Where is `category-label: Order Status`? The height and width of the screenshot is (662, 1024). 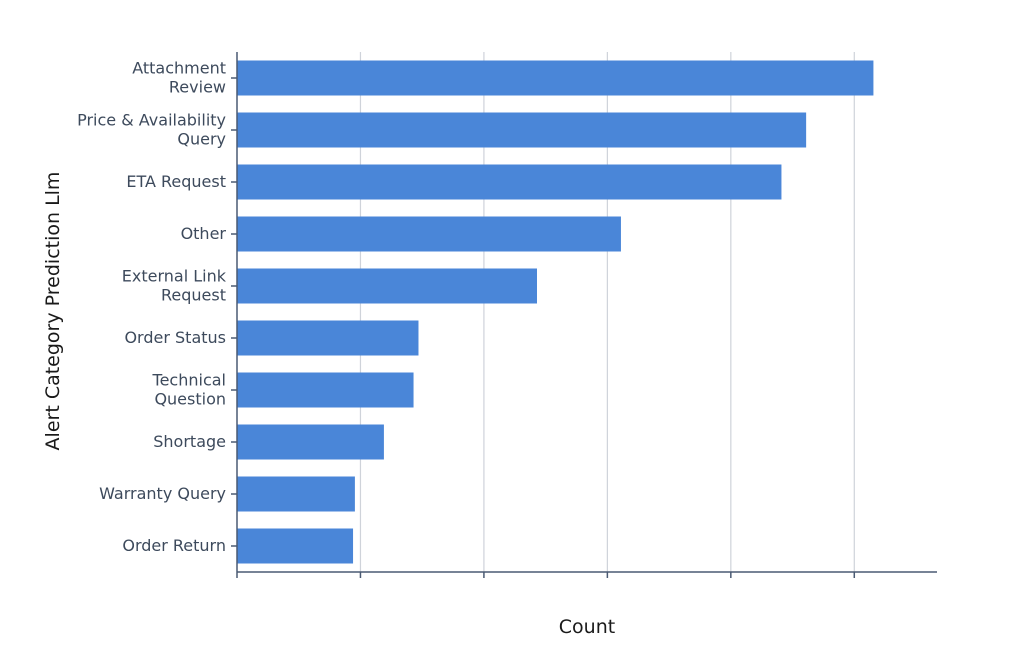
category-label: Order Status is located at coordinates (175, 337).